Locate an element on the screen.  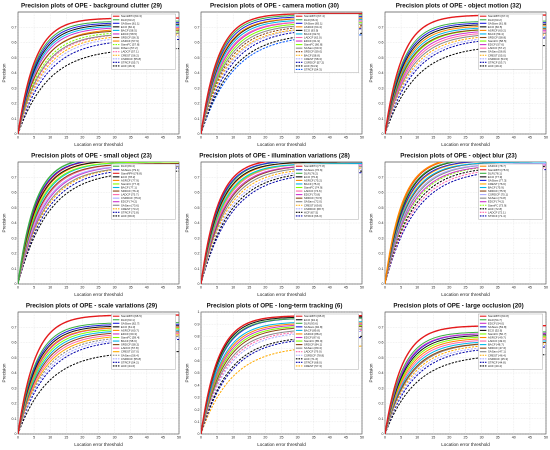
legend-entry: ASRCF [60.7] is located at coordinates (130, 330).